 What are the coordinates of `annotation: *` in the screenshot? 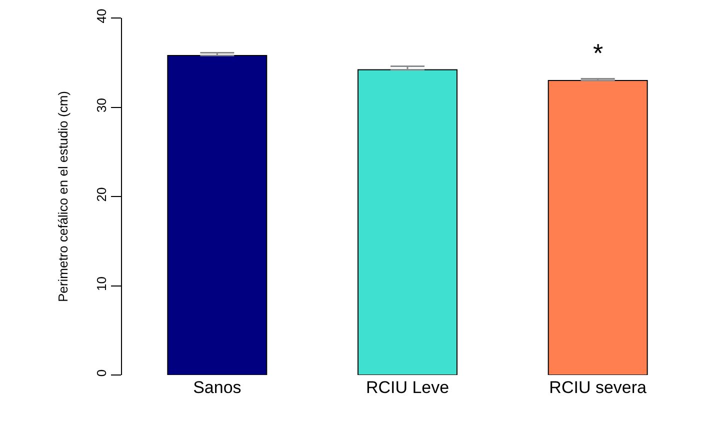 It's located at (598, 53).